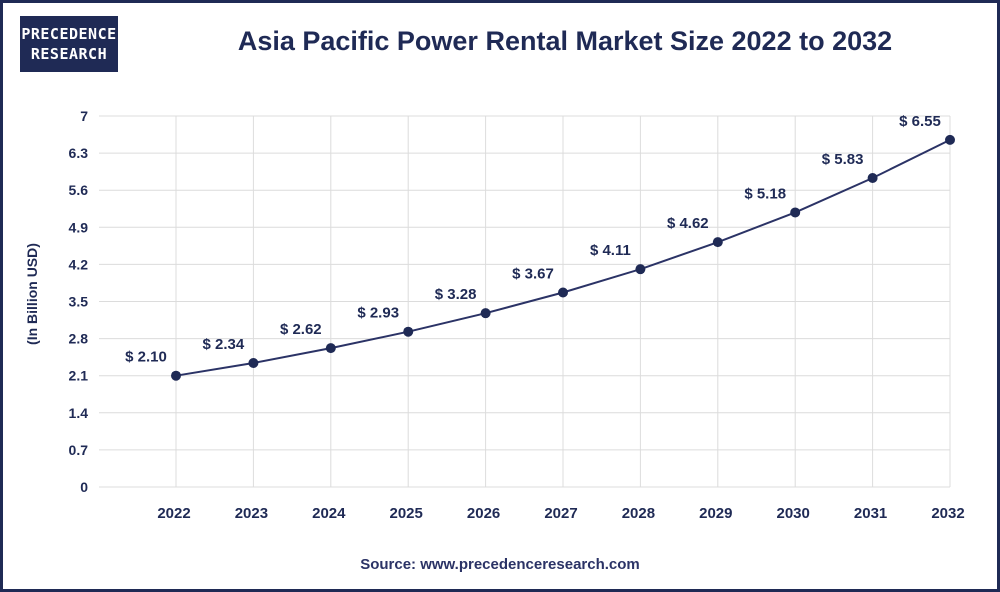  I want to click on x-tick-label: 2024, so click(329, 513).